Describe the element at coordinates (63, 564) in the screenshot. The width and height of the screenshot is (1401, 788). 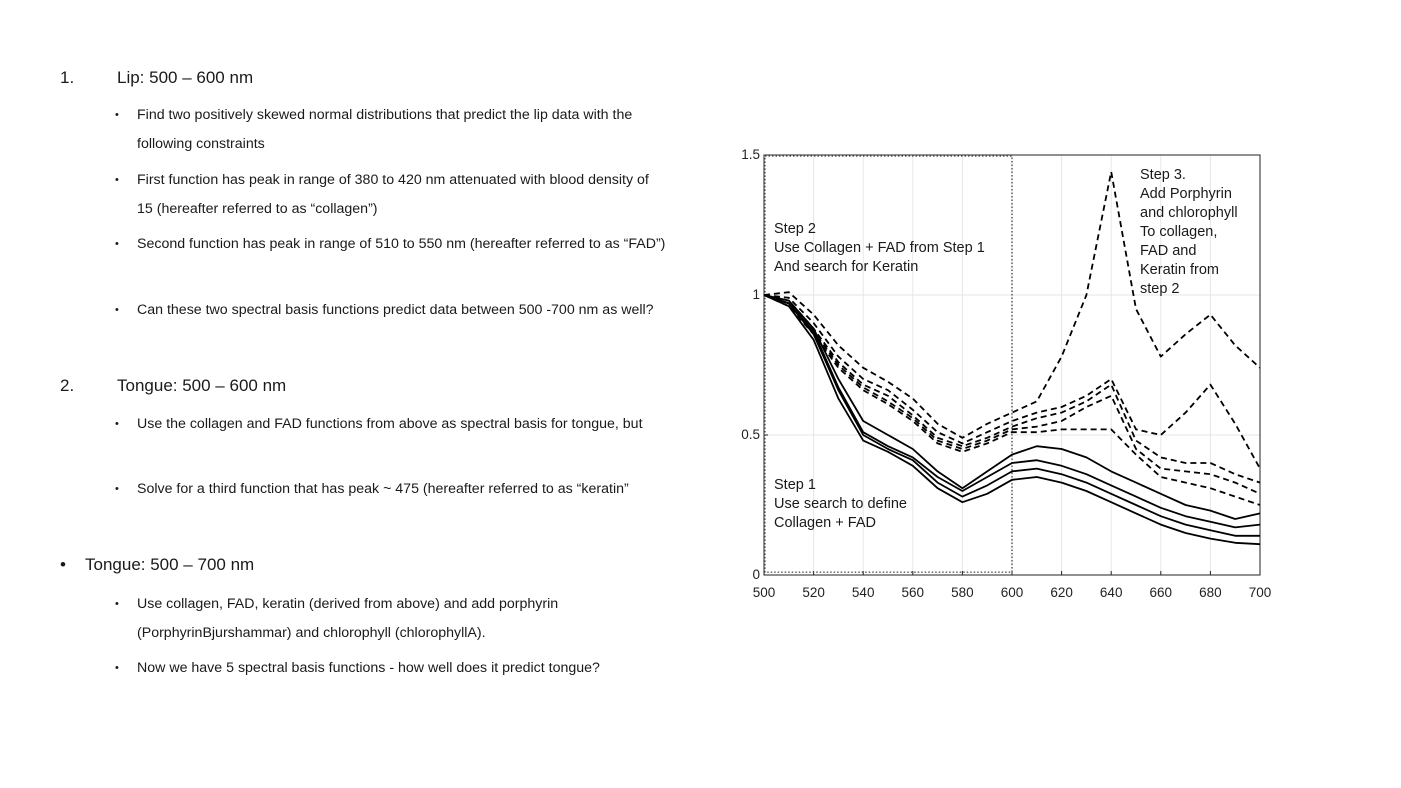
I see `outline-marker: •` at that location.